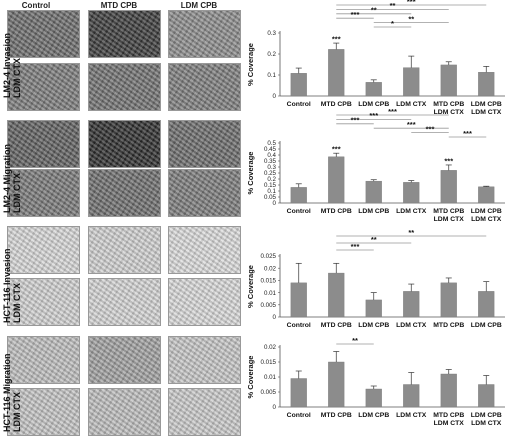  I want to click on col-header-ldm-cpb: LDM CPB, so click(199, 5).